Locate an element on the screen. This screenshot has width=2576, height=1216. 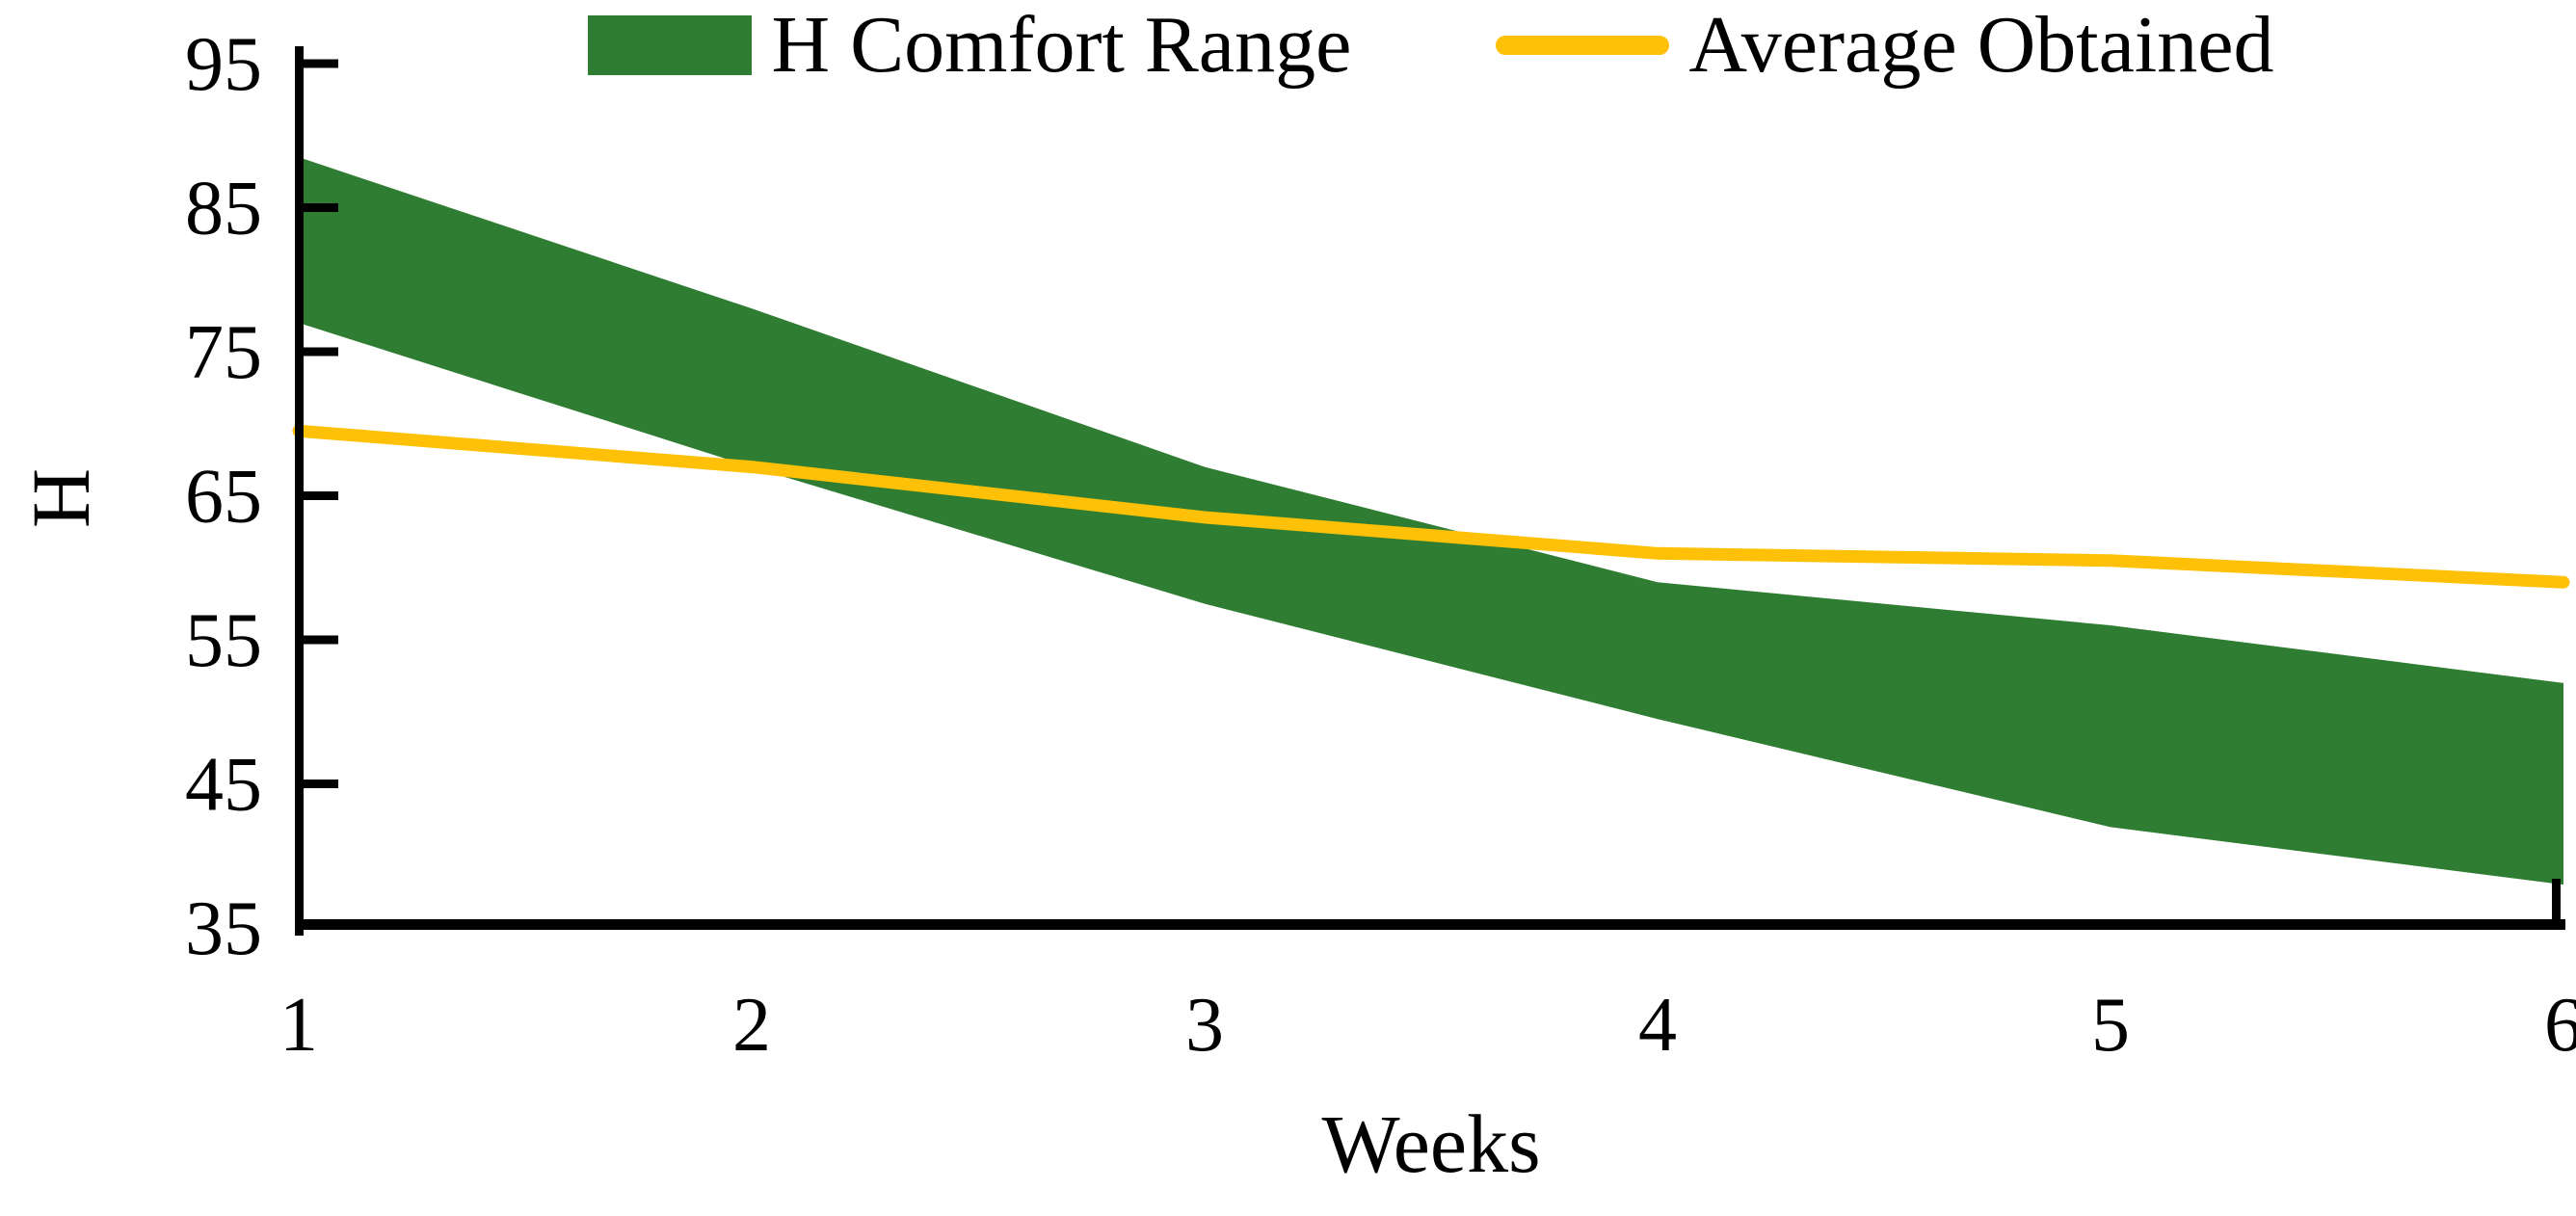
average-obtained-line-swatch-icon is located at coordinates (1583, 45).